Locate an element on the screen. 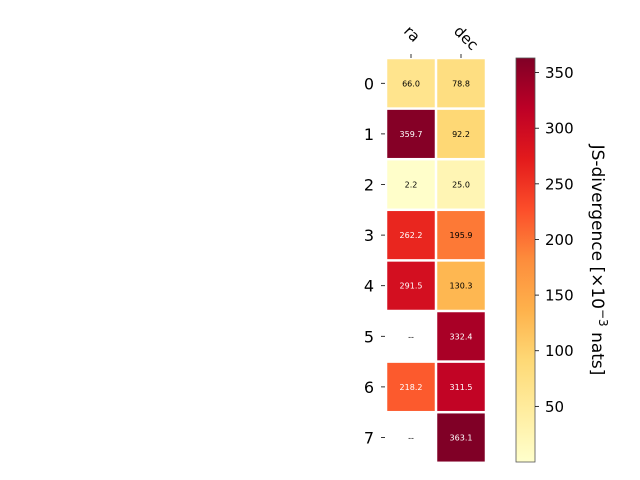 This screenshot has width=640, height=480. cell-value-label: 262.2 is located at coordinates (411, 235).